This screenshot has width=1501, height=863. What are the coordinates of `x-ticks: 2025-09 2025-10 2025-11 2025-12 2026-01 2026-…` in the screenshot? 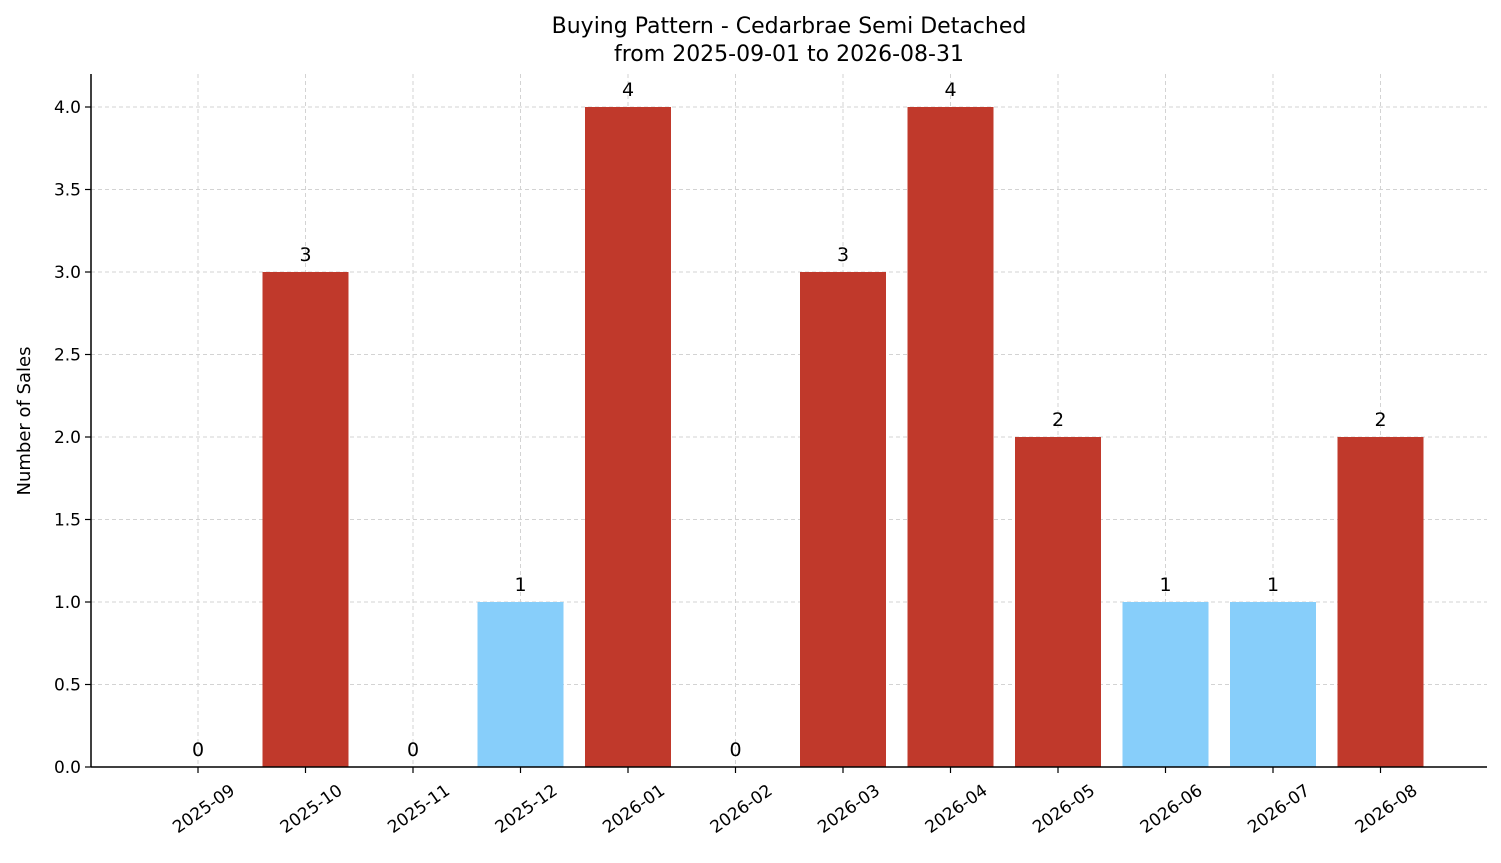 It's located at (795, 802).